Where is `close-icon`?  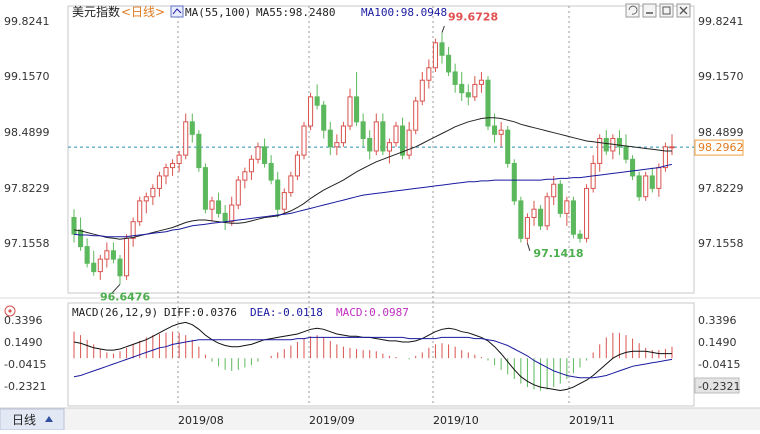
close-icon is located at coordinates (683, 10).